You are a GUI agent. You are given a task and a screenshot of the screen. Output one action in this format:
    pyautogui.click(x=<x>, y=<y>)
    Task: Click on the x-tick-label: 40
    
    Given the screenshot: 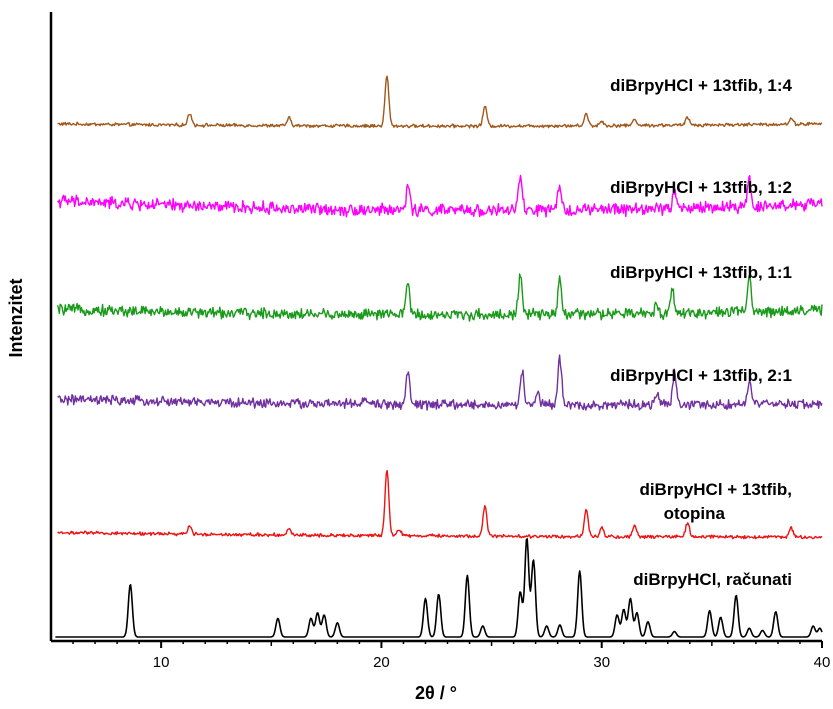 What is the action you would take?
    pyautogui.click(x=822, y=662)
    